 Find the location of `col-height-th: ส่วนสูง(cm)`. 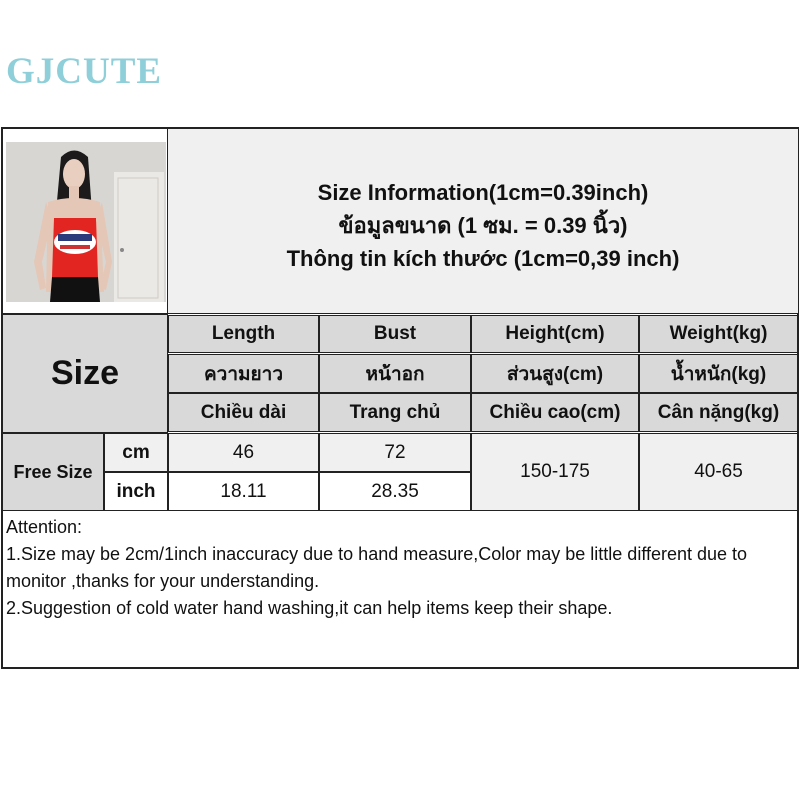

col-height-th: ส่วนสูง(cm) is located at coordinates (555, 373).